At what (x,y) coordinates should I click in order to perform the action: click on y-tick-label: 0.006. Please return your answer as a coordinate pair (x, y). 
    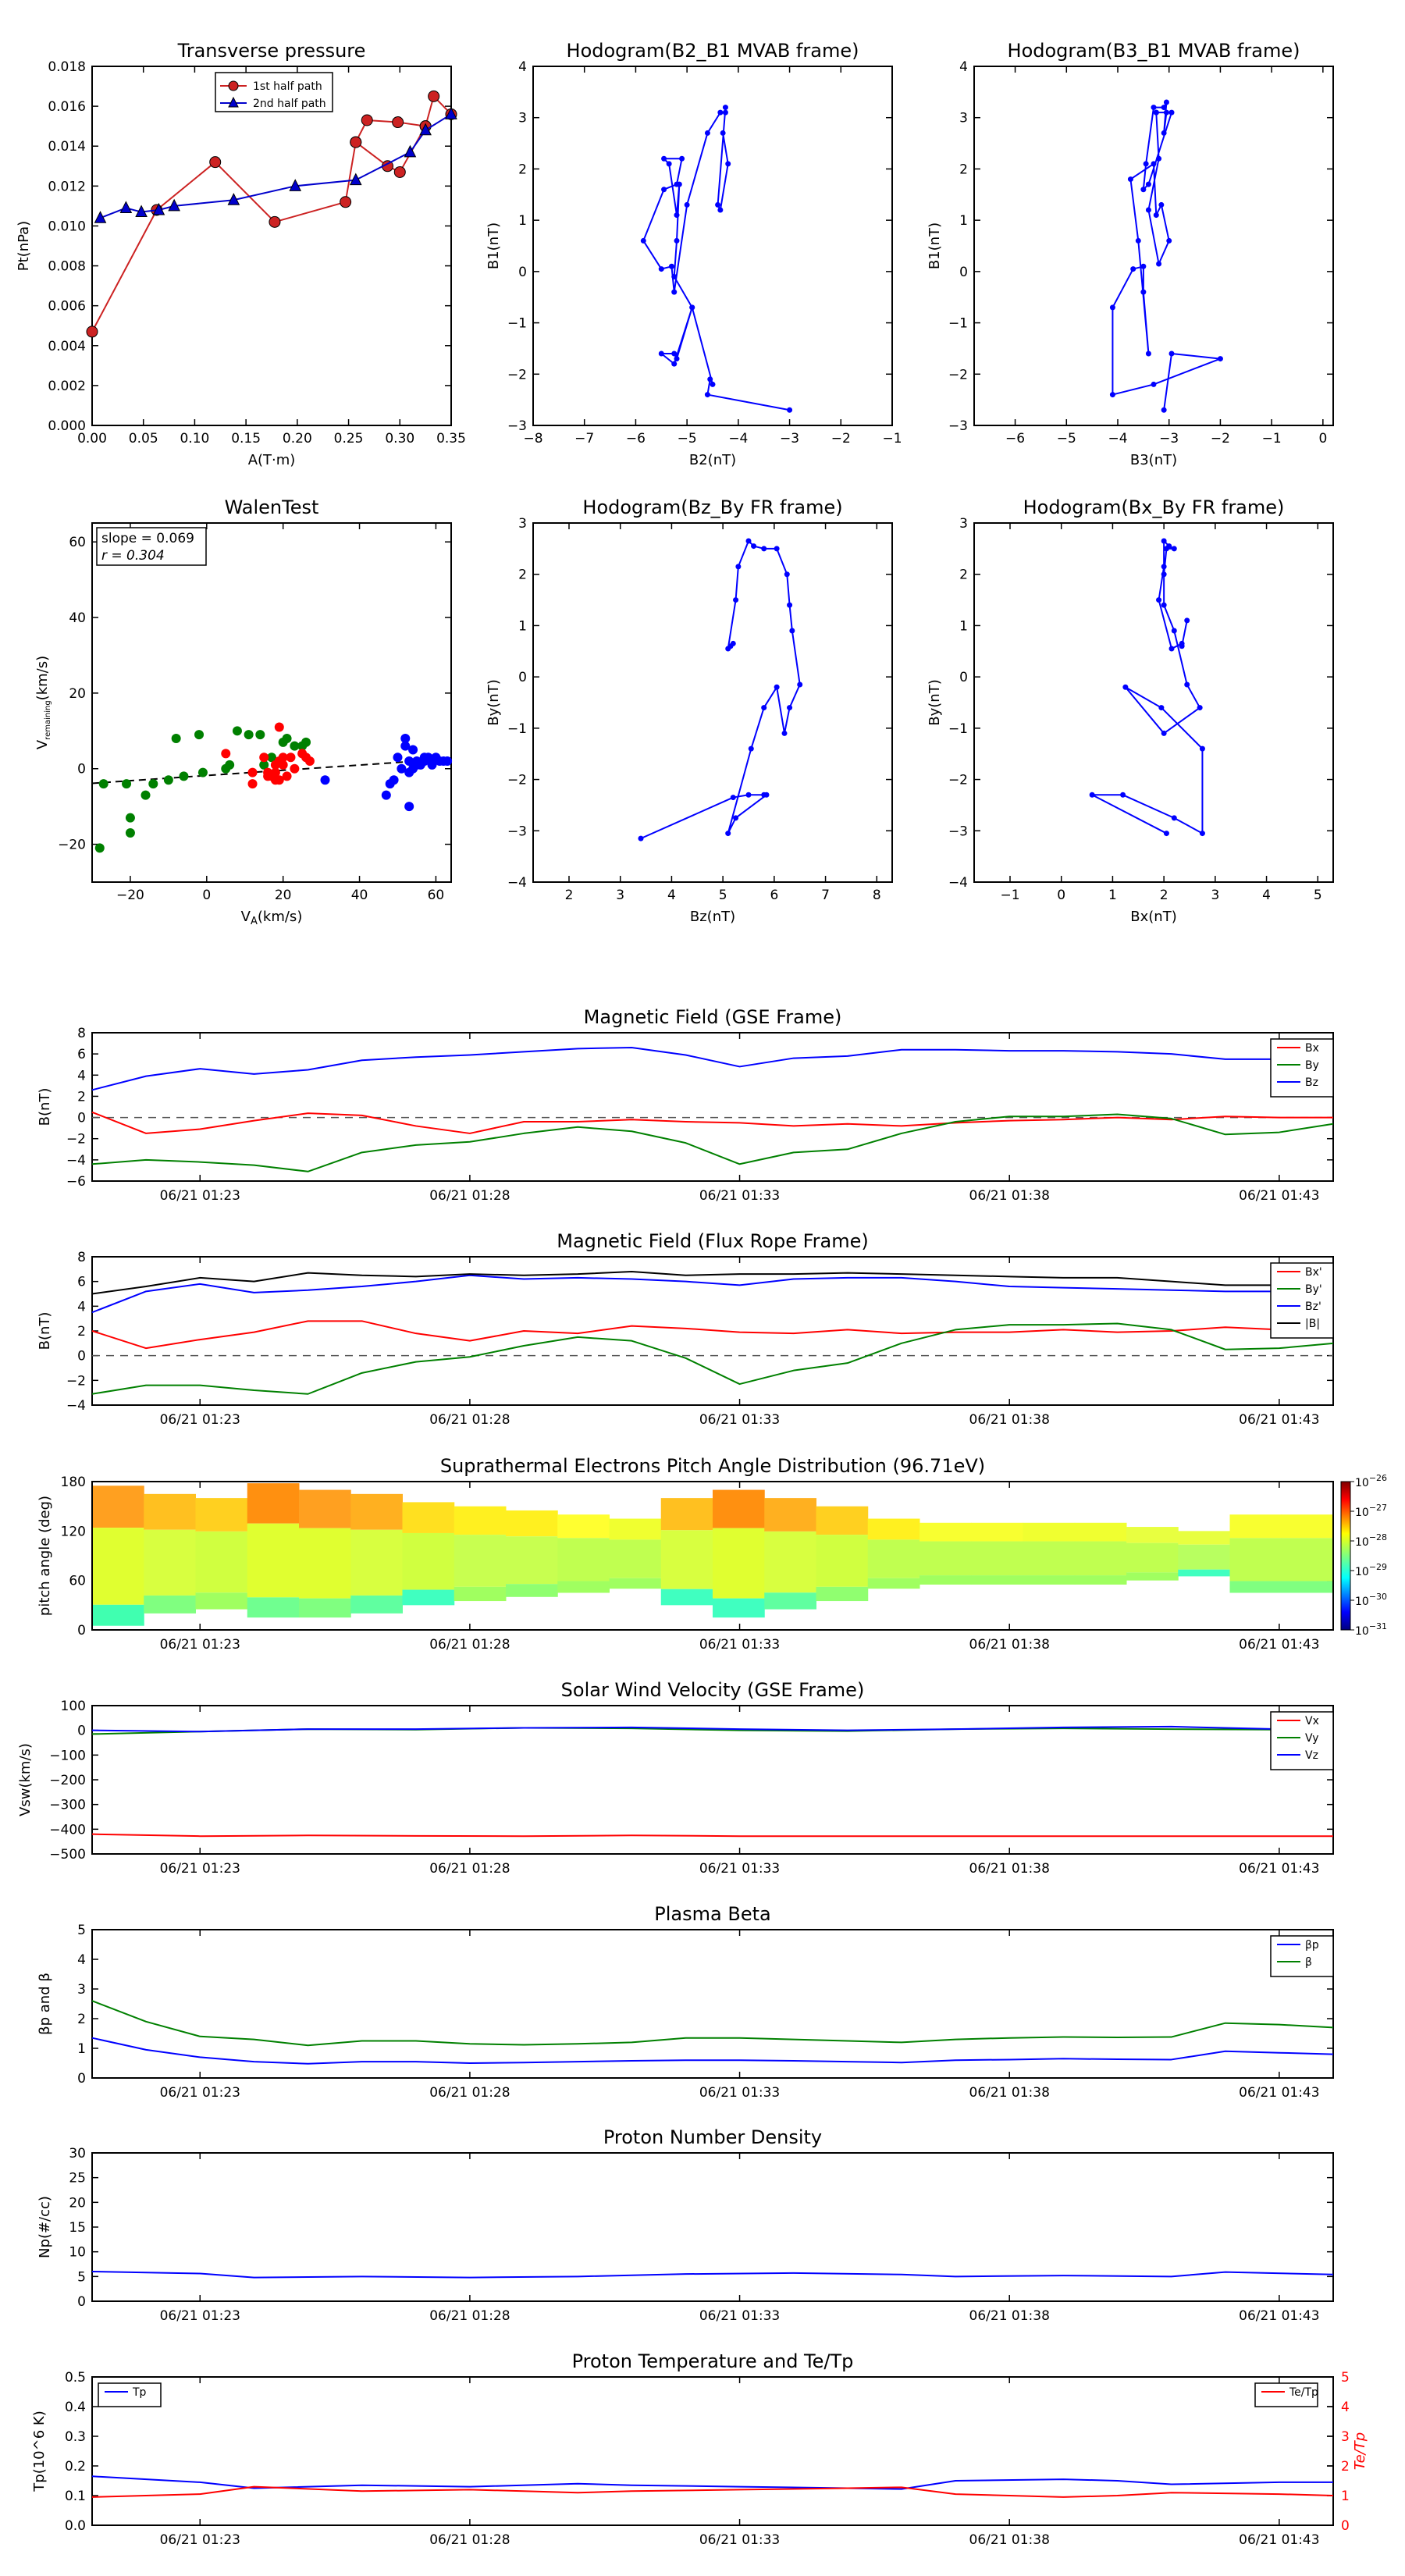
    Looking at the image, I should click on (67, 307).